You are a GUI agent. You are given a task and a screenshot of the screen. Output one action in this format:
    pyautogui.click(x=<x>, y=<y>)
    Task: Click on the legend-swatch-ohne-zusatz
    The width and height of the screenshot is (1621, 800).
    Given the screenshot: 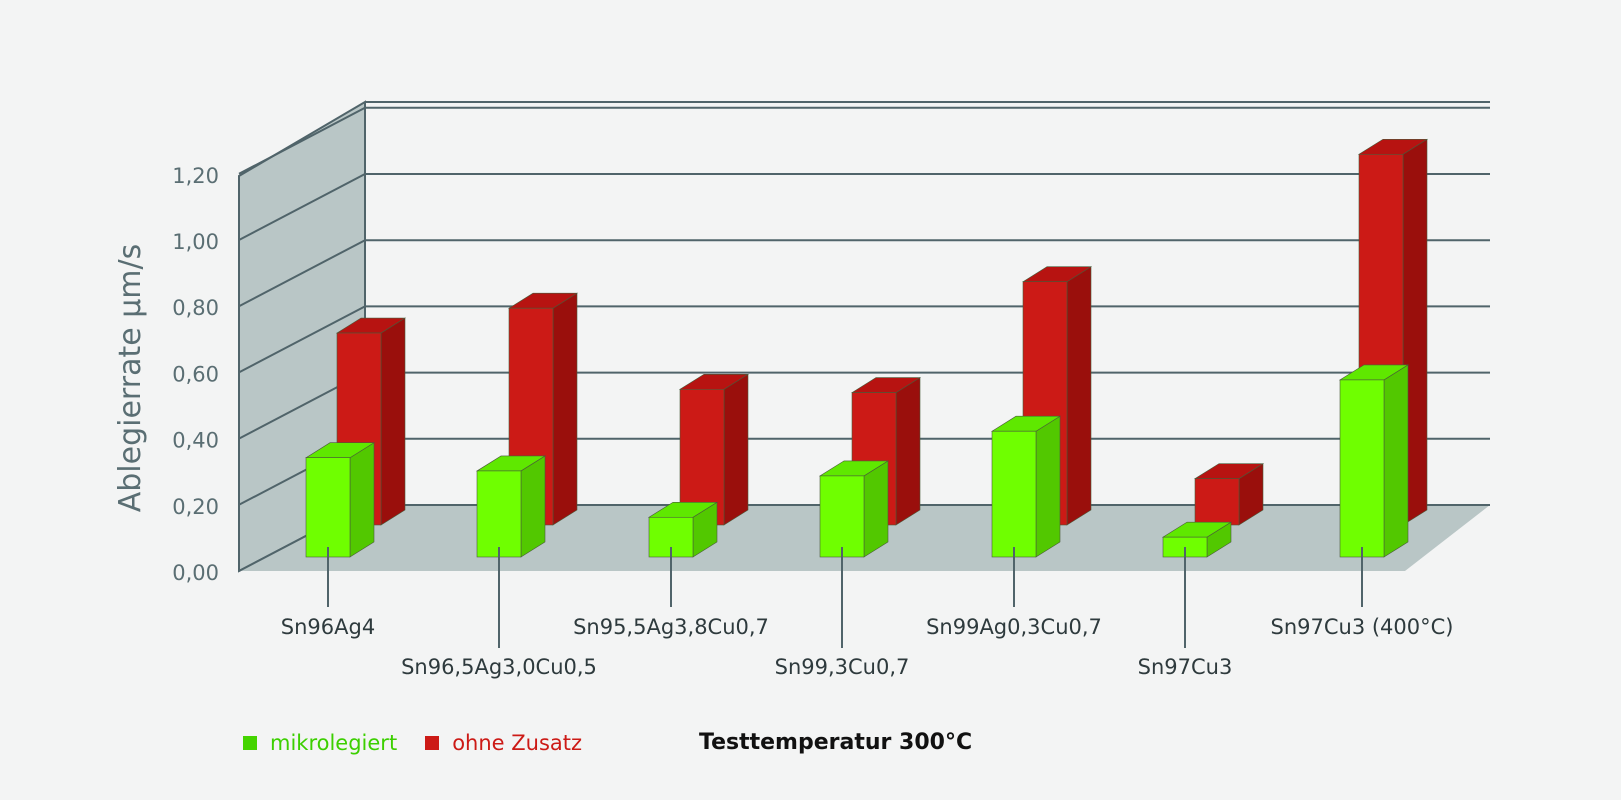 What is the action you would take?
    pyautogui.click(x=432, y=743)
    